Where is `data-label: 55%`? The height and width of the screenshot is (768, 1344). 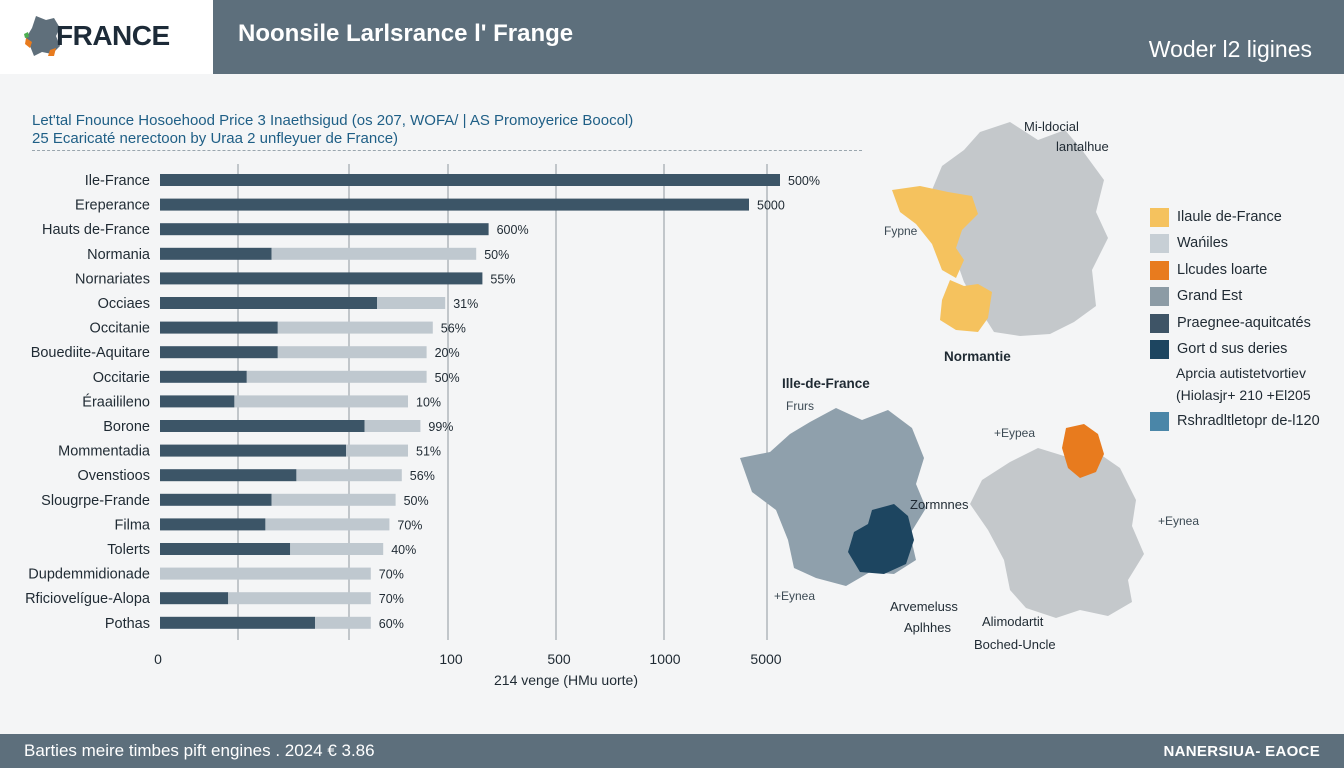 data-label: 55% is located at coordinates (502, 279).